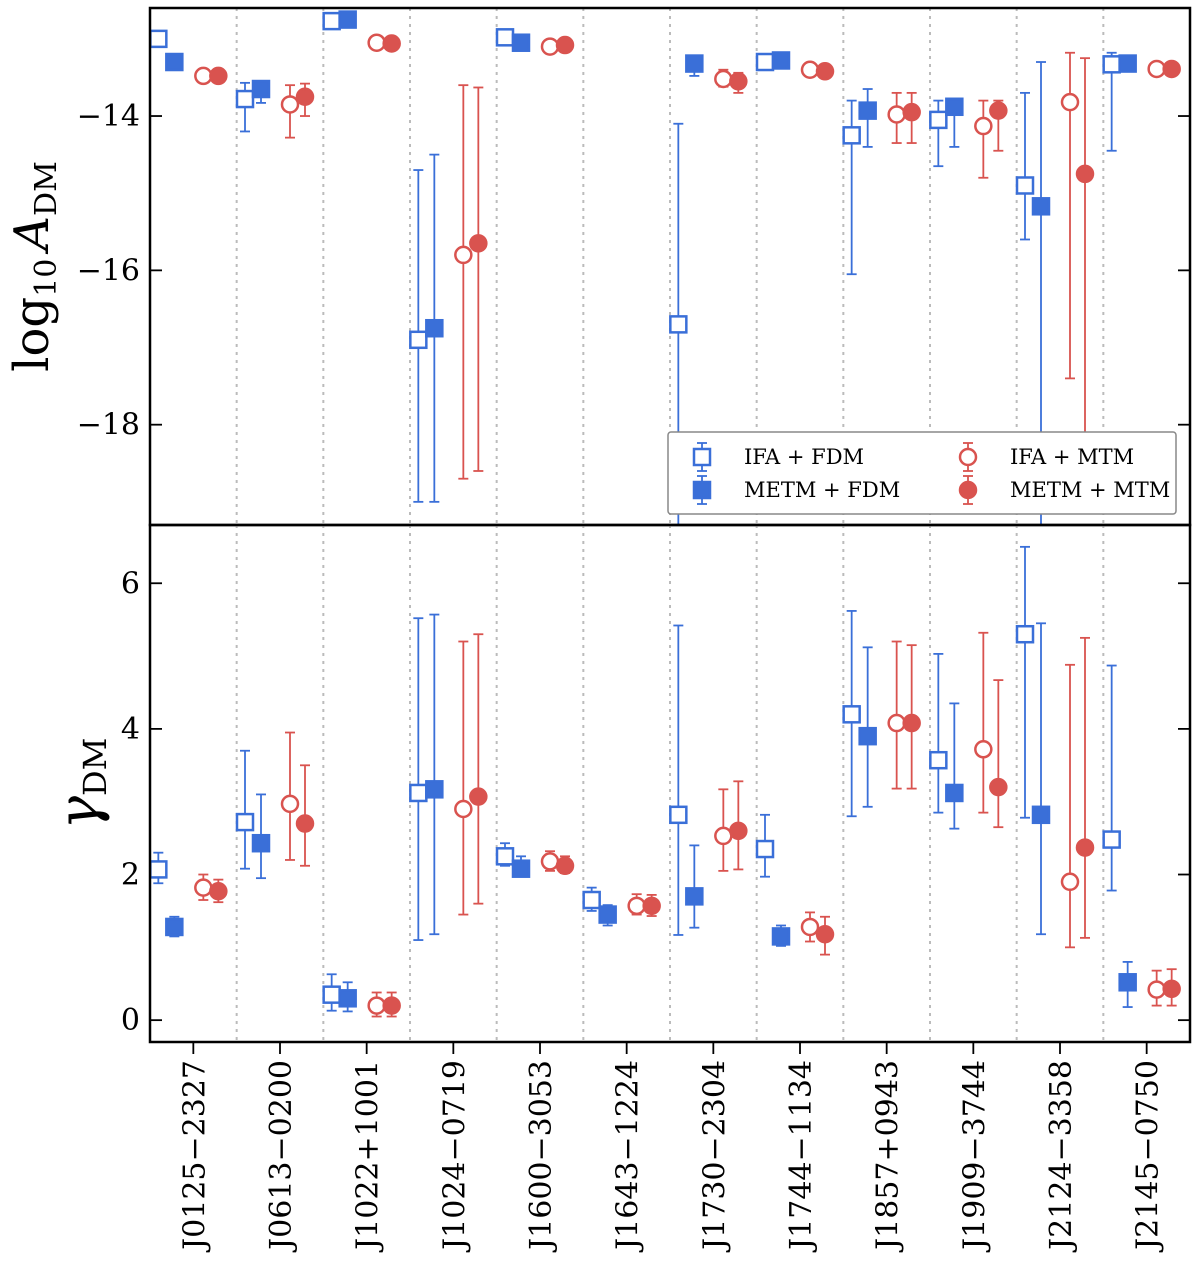  What do you see at coordinates (974, 1156) in the screenshot?
I see `x-tick-label: J1909−3744` at bounding box center [974, 1156].